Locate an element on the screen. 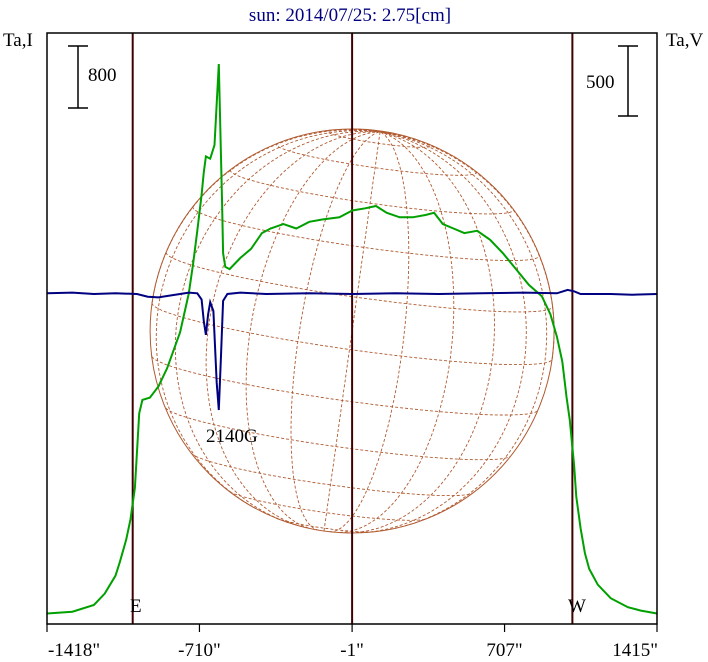 Image resolution: width=708 pixels, height=662 pixels. x-tick-label: 1415" is located at coordinates (635, 650).